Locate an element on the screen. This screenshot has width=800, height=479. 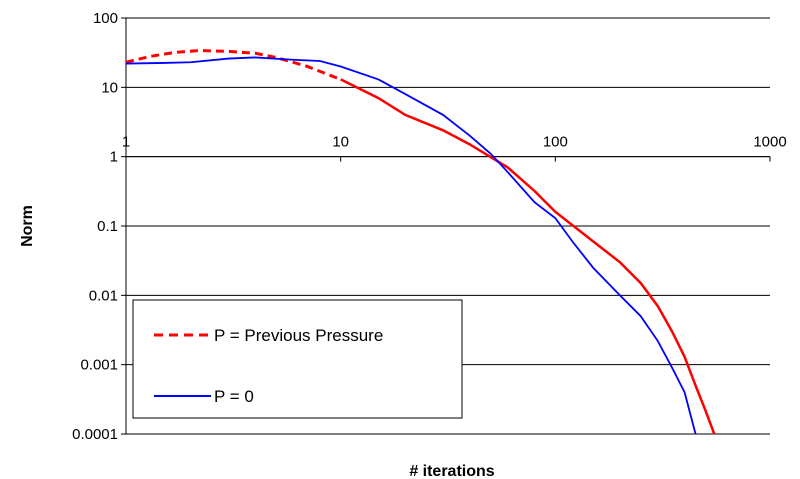
y-tick-label: 0.001 is located at coordinates (99, 365).